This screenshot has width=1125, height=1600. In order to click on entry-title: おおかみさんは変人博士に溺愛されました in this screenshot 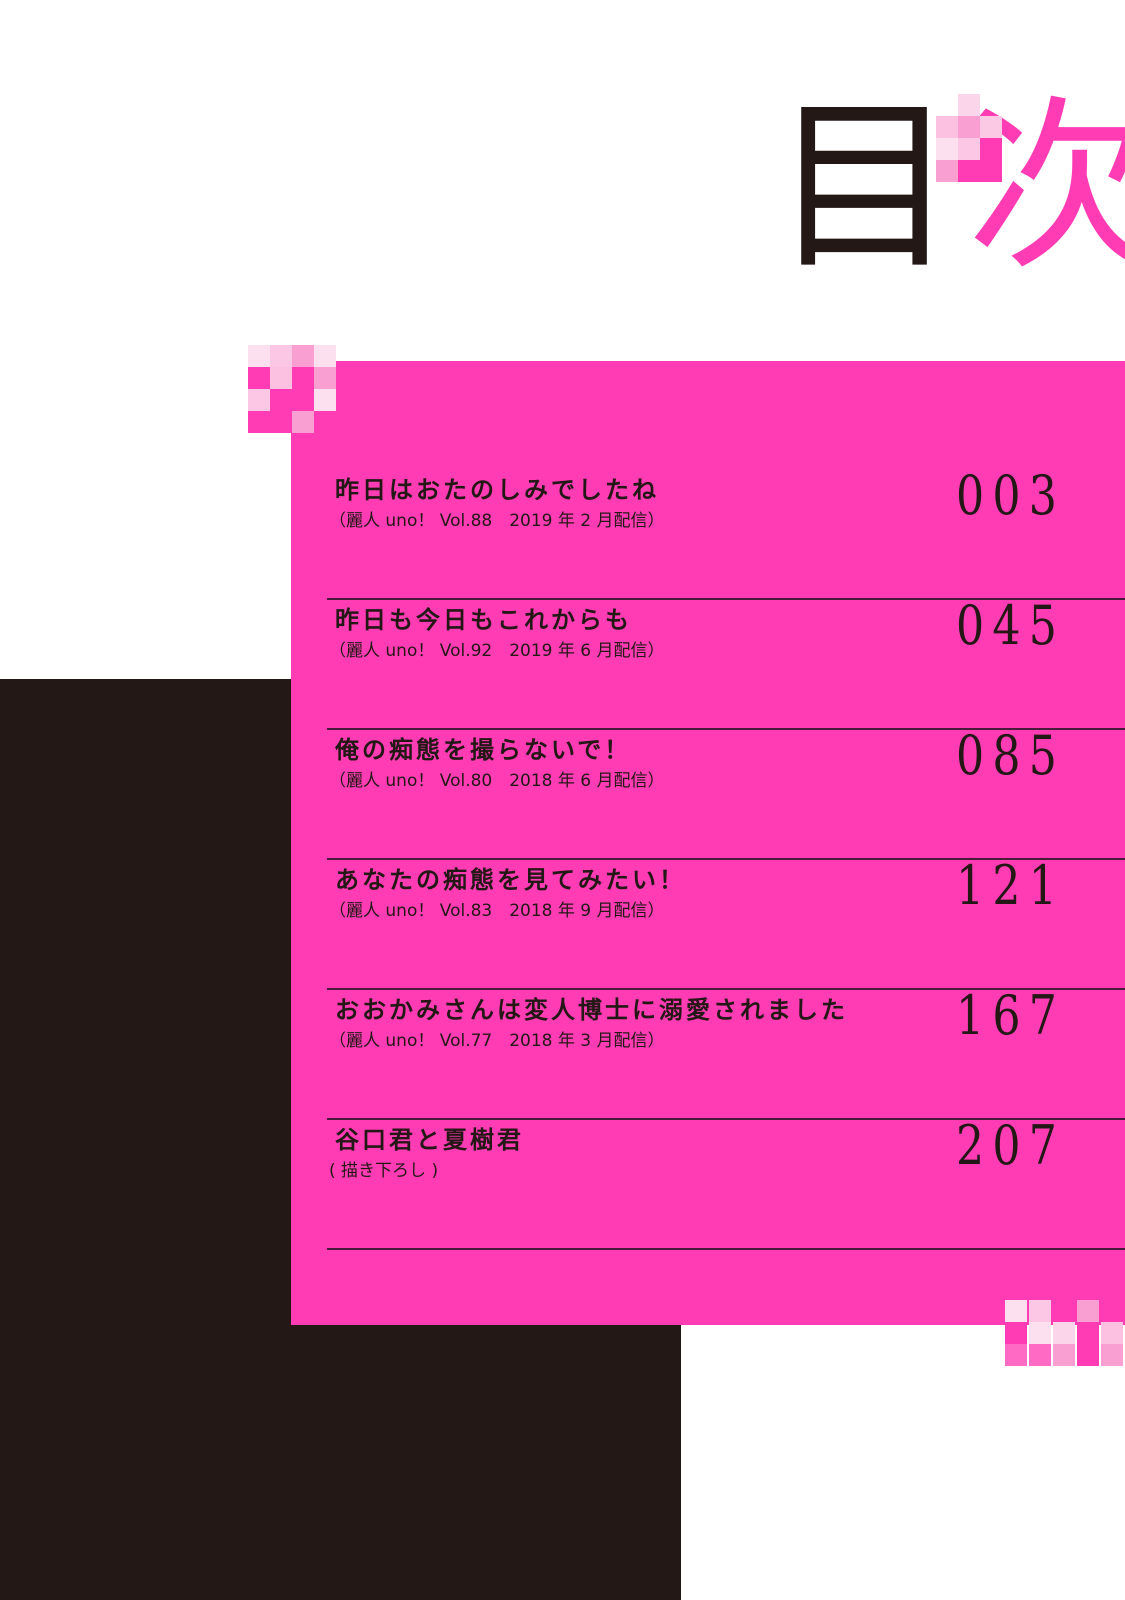, I will do `click(591, 1010)`.